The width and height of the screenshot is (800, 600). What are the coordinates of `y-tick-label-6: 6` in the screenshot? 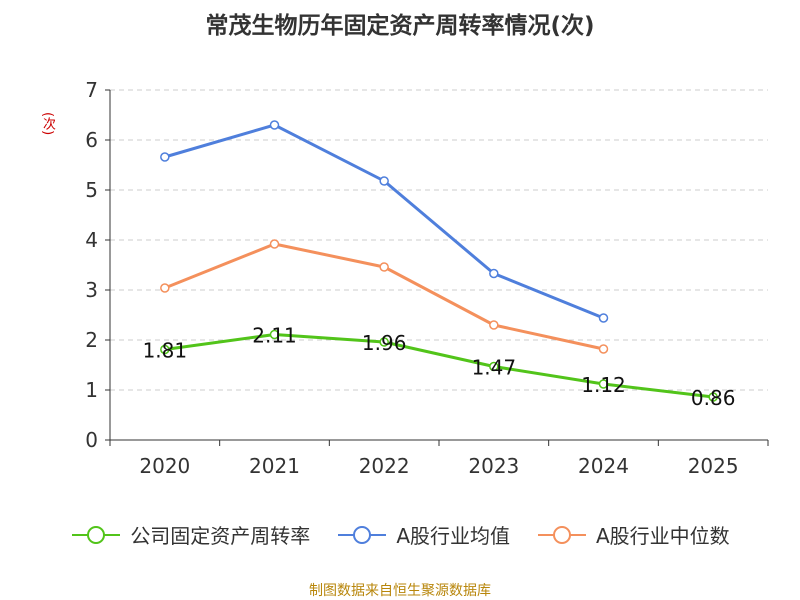 It's located at (91, 140).